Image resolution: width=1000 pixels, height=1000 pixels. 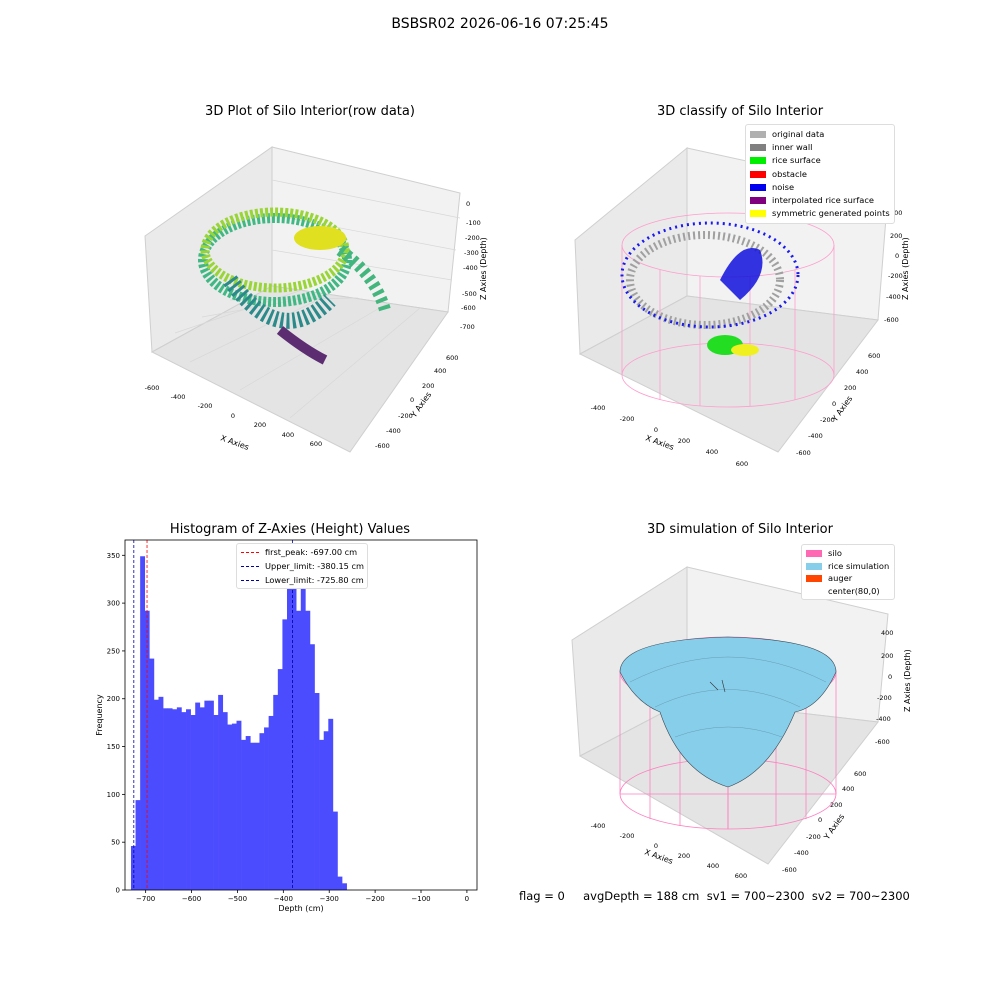 I want to click on simulation-legend-label: auger, so click(x=840, y=578).